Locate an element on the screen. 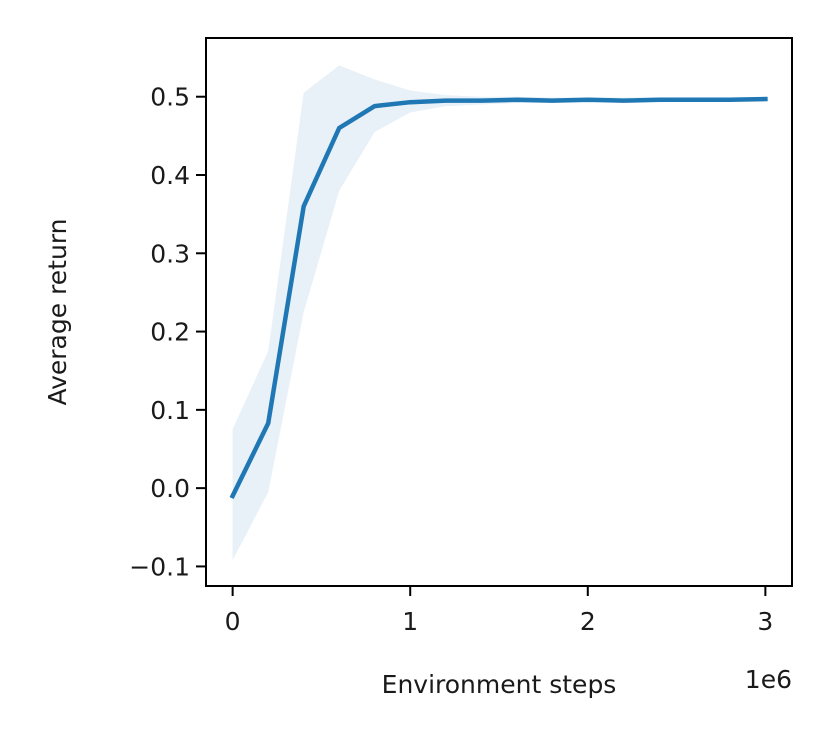  y-axis: −0.1 0.0 0.1 0.2 0.3 0.4 0.5 is located at coordinates (167, 332).